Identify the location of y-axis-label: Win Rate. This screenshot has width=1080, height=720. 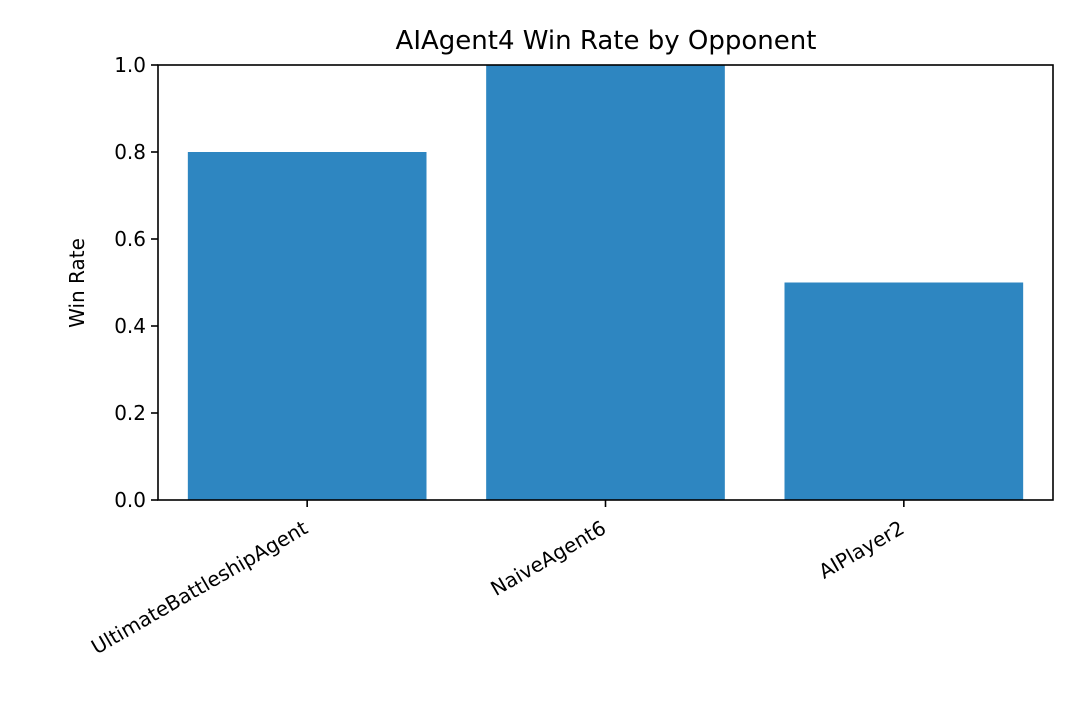
(77, 283).